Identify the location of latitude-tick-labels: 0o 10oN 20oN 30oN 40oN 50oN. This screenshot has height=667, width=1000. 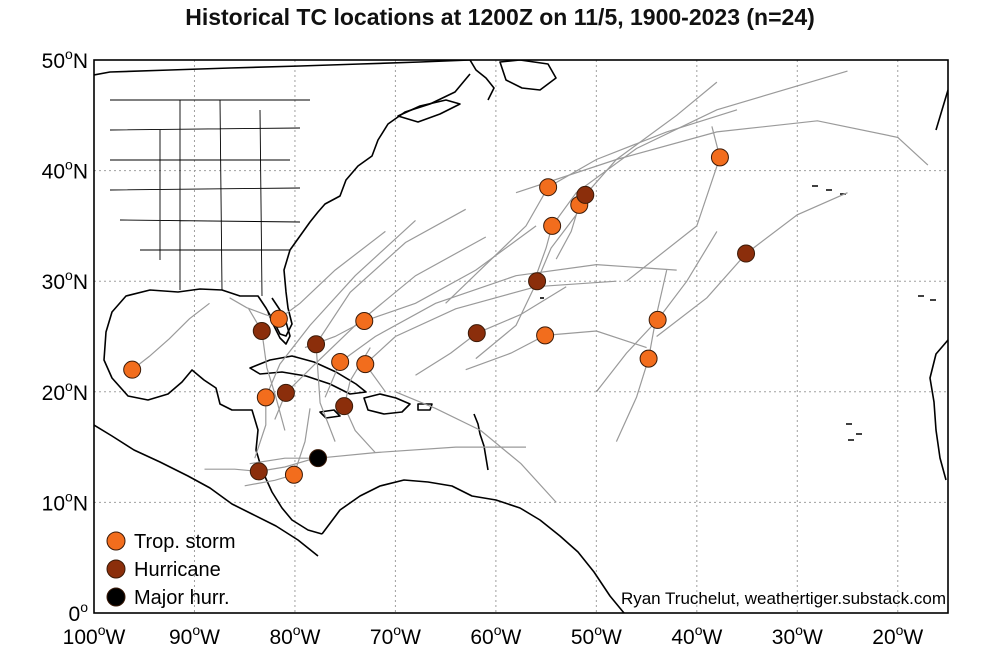
(65, 336).